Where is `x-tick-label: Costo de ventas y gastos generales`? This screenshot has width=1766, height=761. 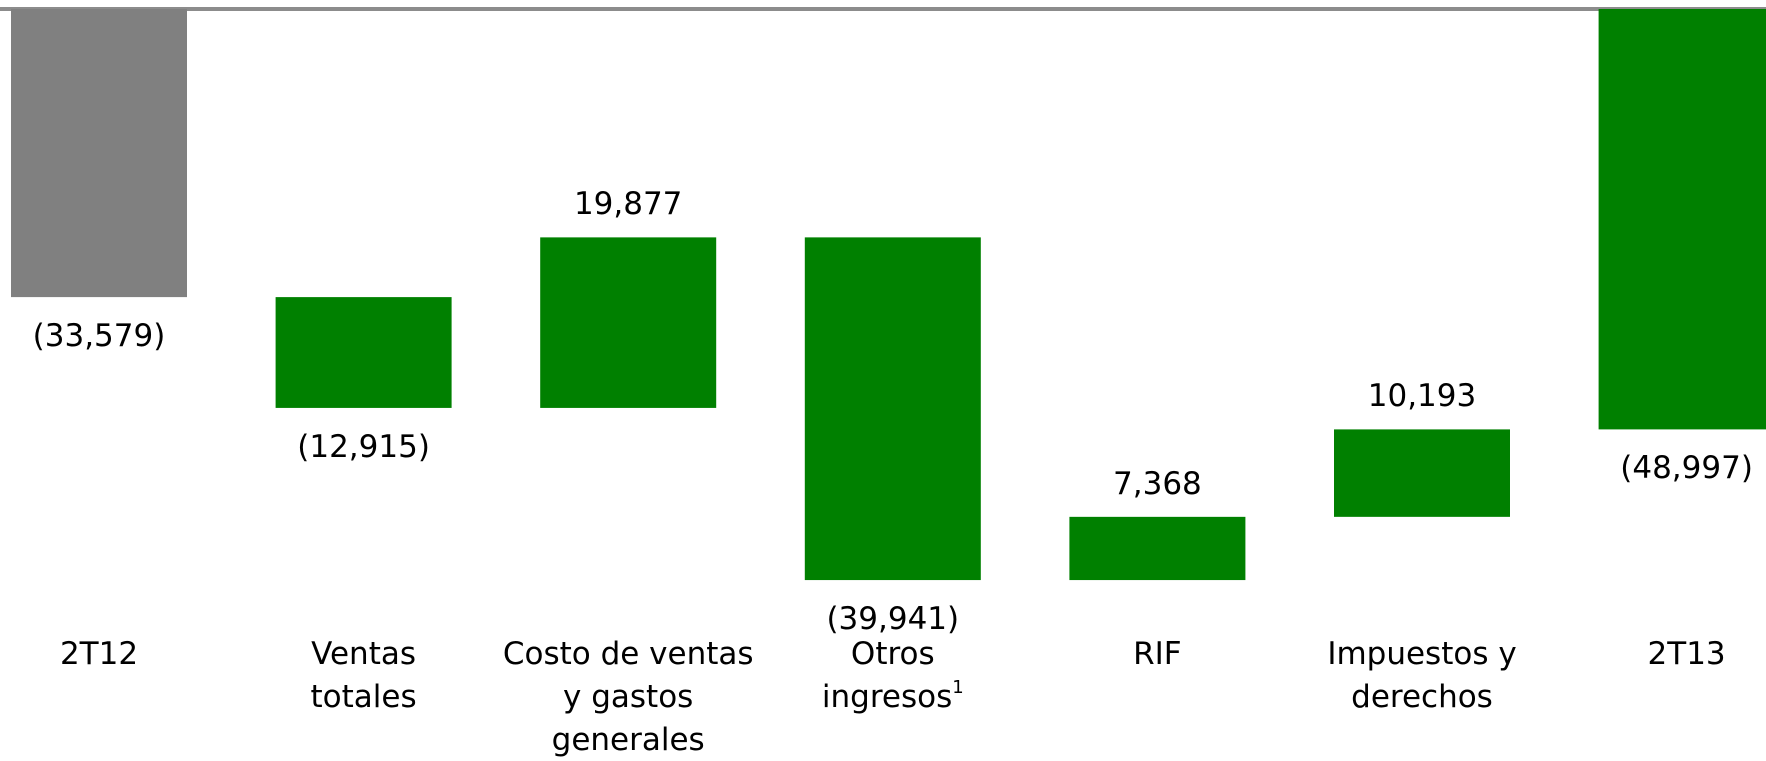 x-tick-label: Costo de ventas y gastos generales is located at coordinates (628, 697).